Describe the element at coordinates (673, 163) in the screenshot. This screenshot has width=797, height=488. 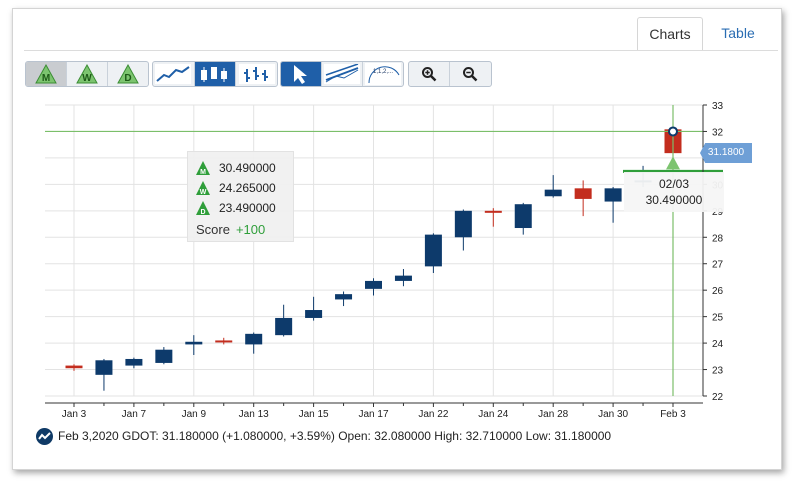
I see `signal-marker-icon` at that location.